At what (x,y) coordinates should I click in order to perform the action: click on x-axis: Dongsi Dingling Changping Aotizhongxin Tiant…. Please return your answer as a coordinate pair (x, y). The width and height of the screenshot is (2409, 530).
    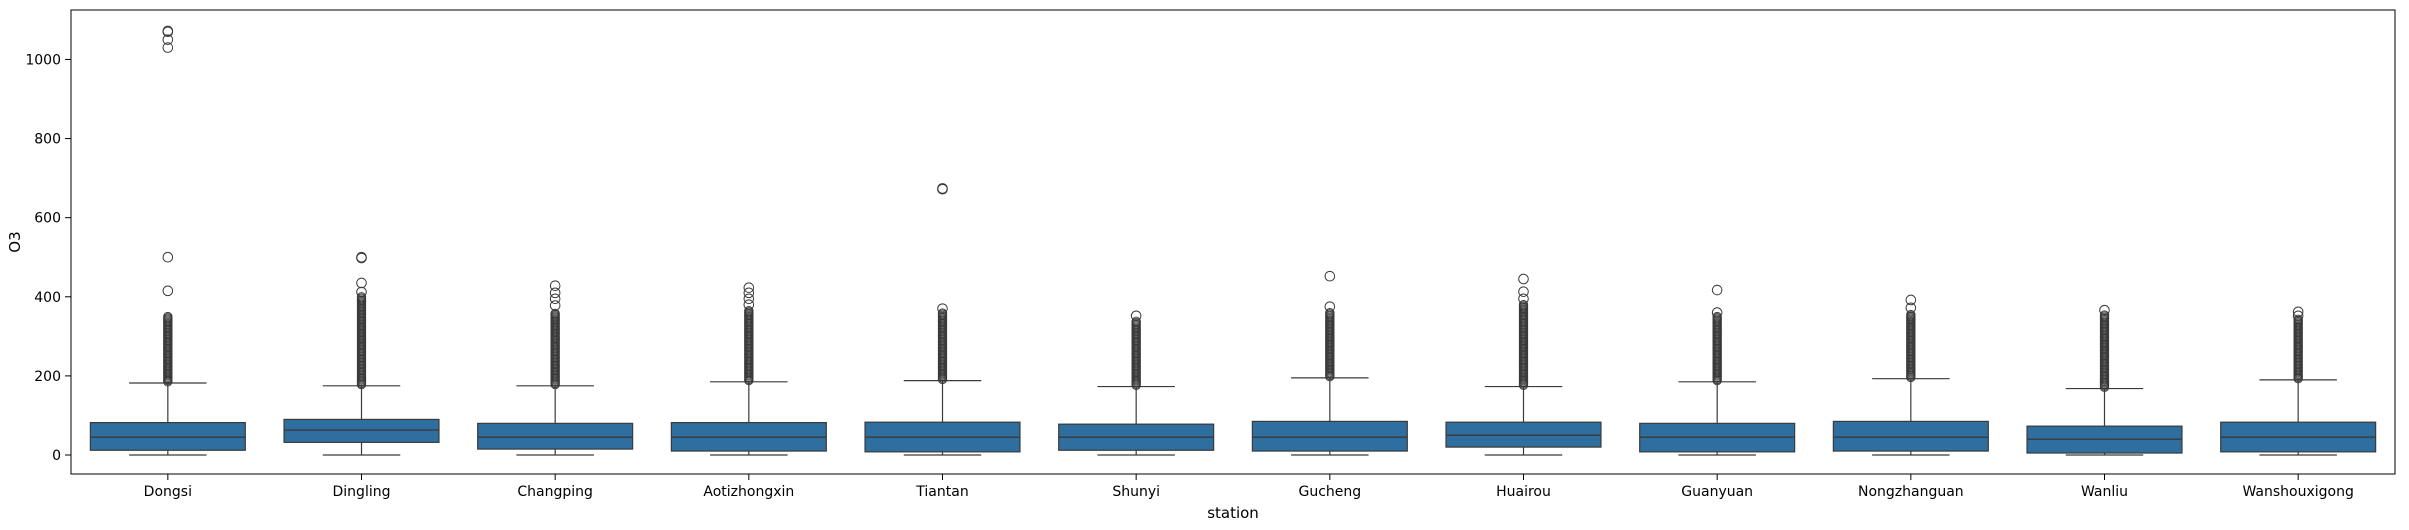
    Looking at the image, I should click on (1249, 487).